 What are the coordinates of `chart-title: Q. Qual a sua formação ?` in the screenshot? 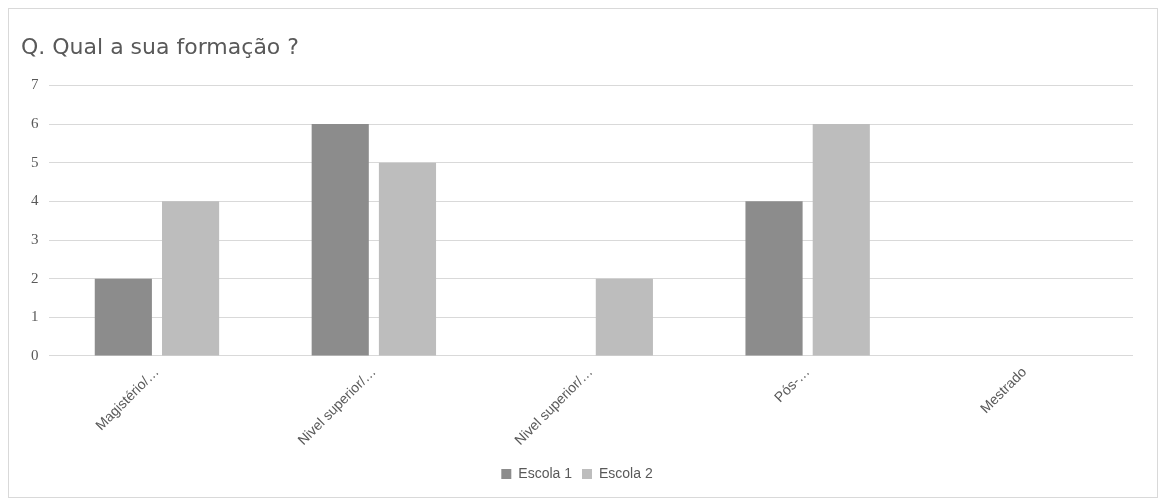 It's located at (160, 46).